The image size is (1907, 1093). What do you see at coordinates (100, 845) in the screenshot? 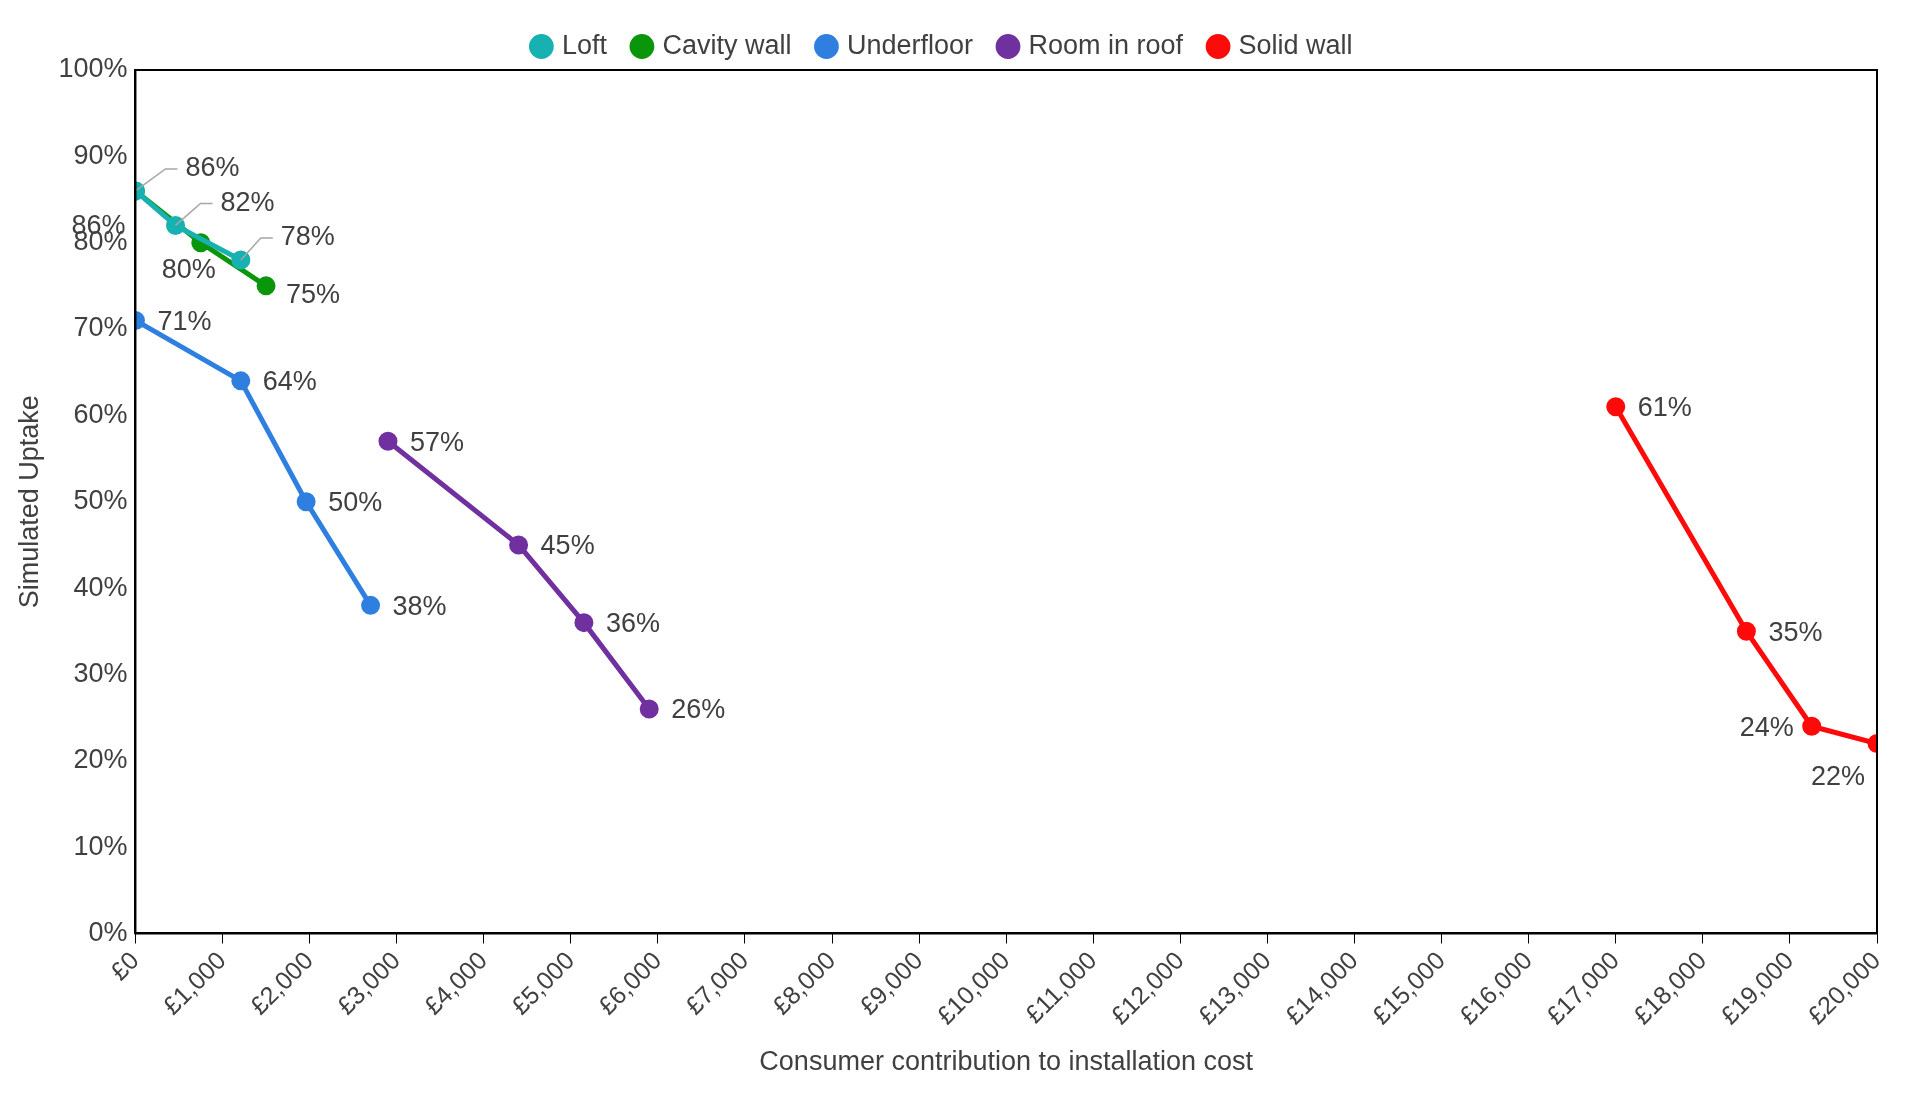
I see `y-tick-label: 10%` at bounding box center [100, 845].